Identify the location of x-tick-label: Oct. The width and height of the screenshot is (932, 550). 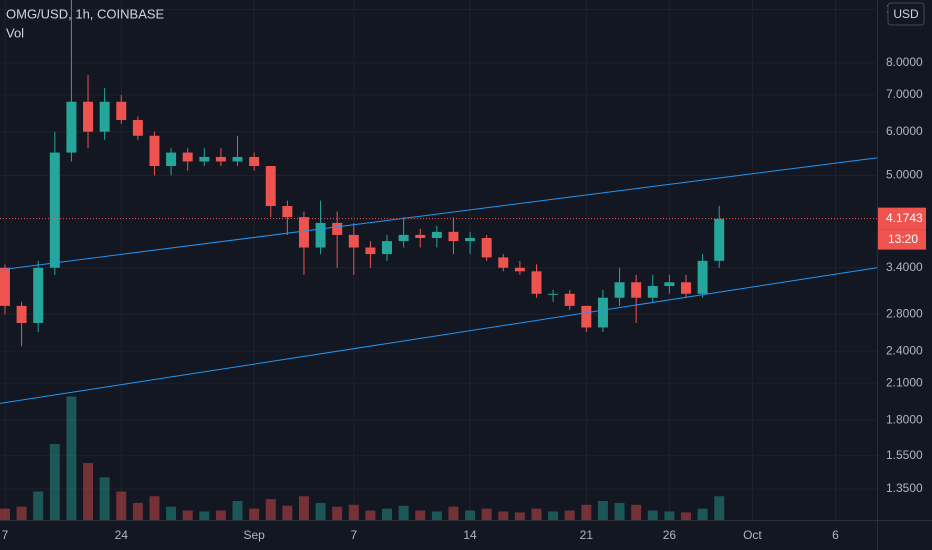
(752, 535).